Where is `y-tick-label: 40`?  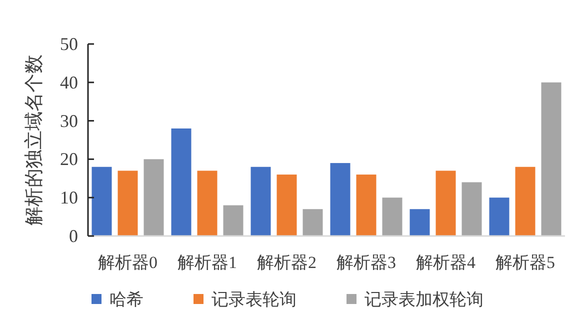 y-tick-label: 40 is located at coordinates (69, 82).